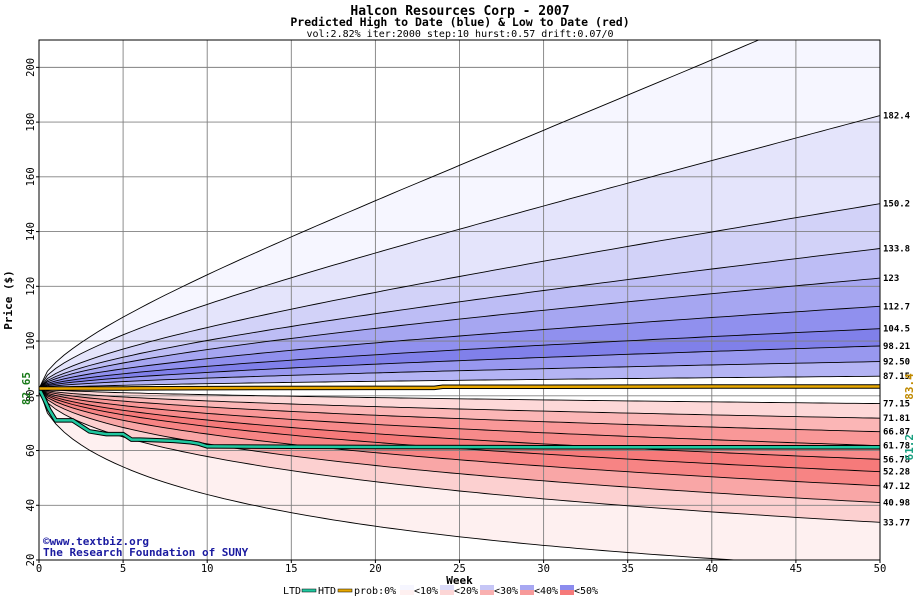 Image resolution: width=920 pixels, height=600 pixels. Describe the element at coordinates (292, 591) in the screenshot. I see `legend-ltd-label: LTD` at that location.